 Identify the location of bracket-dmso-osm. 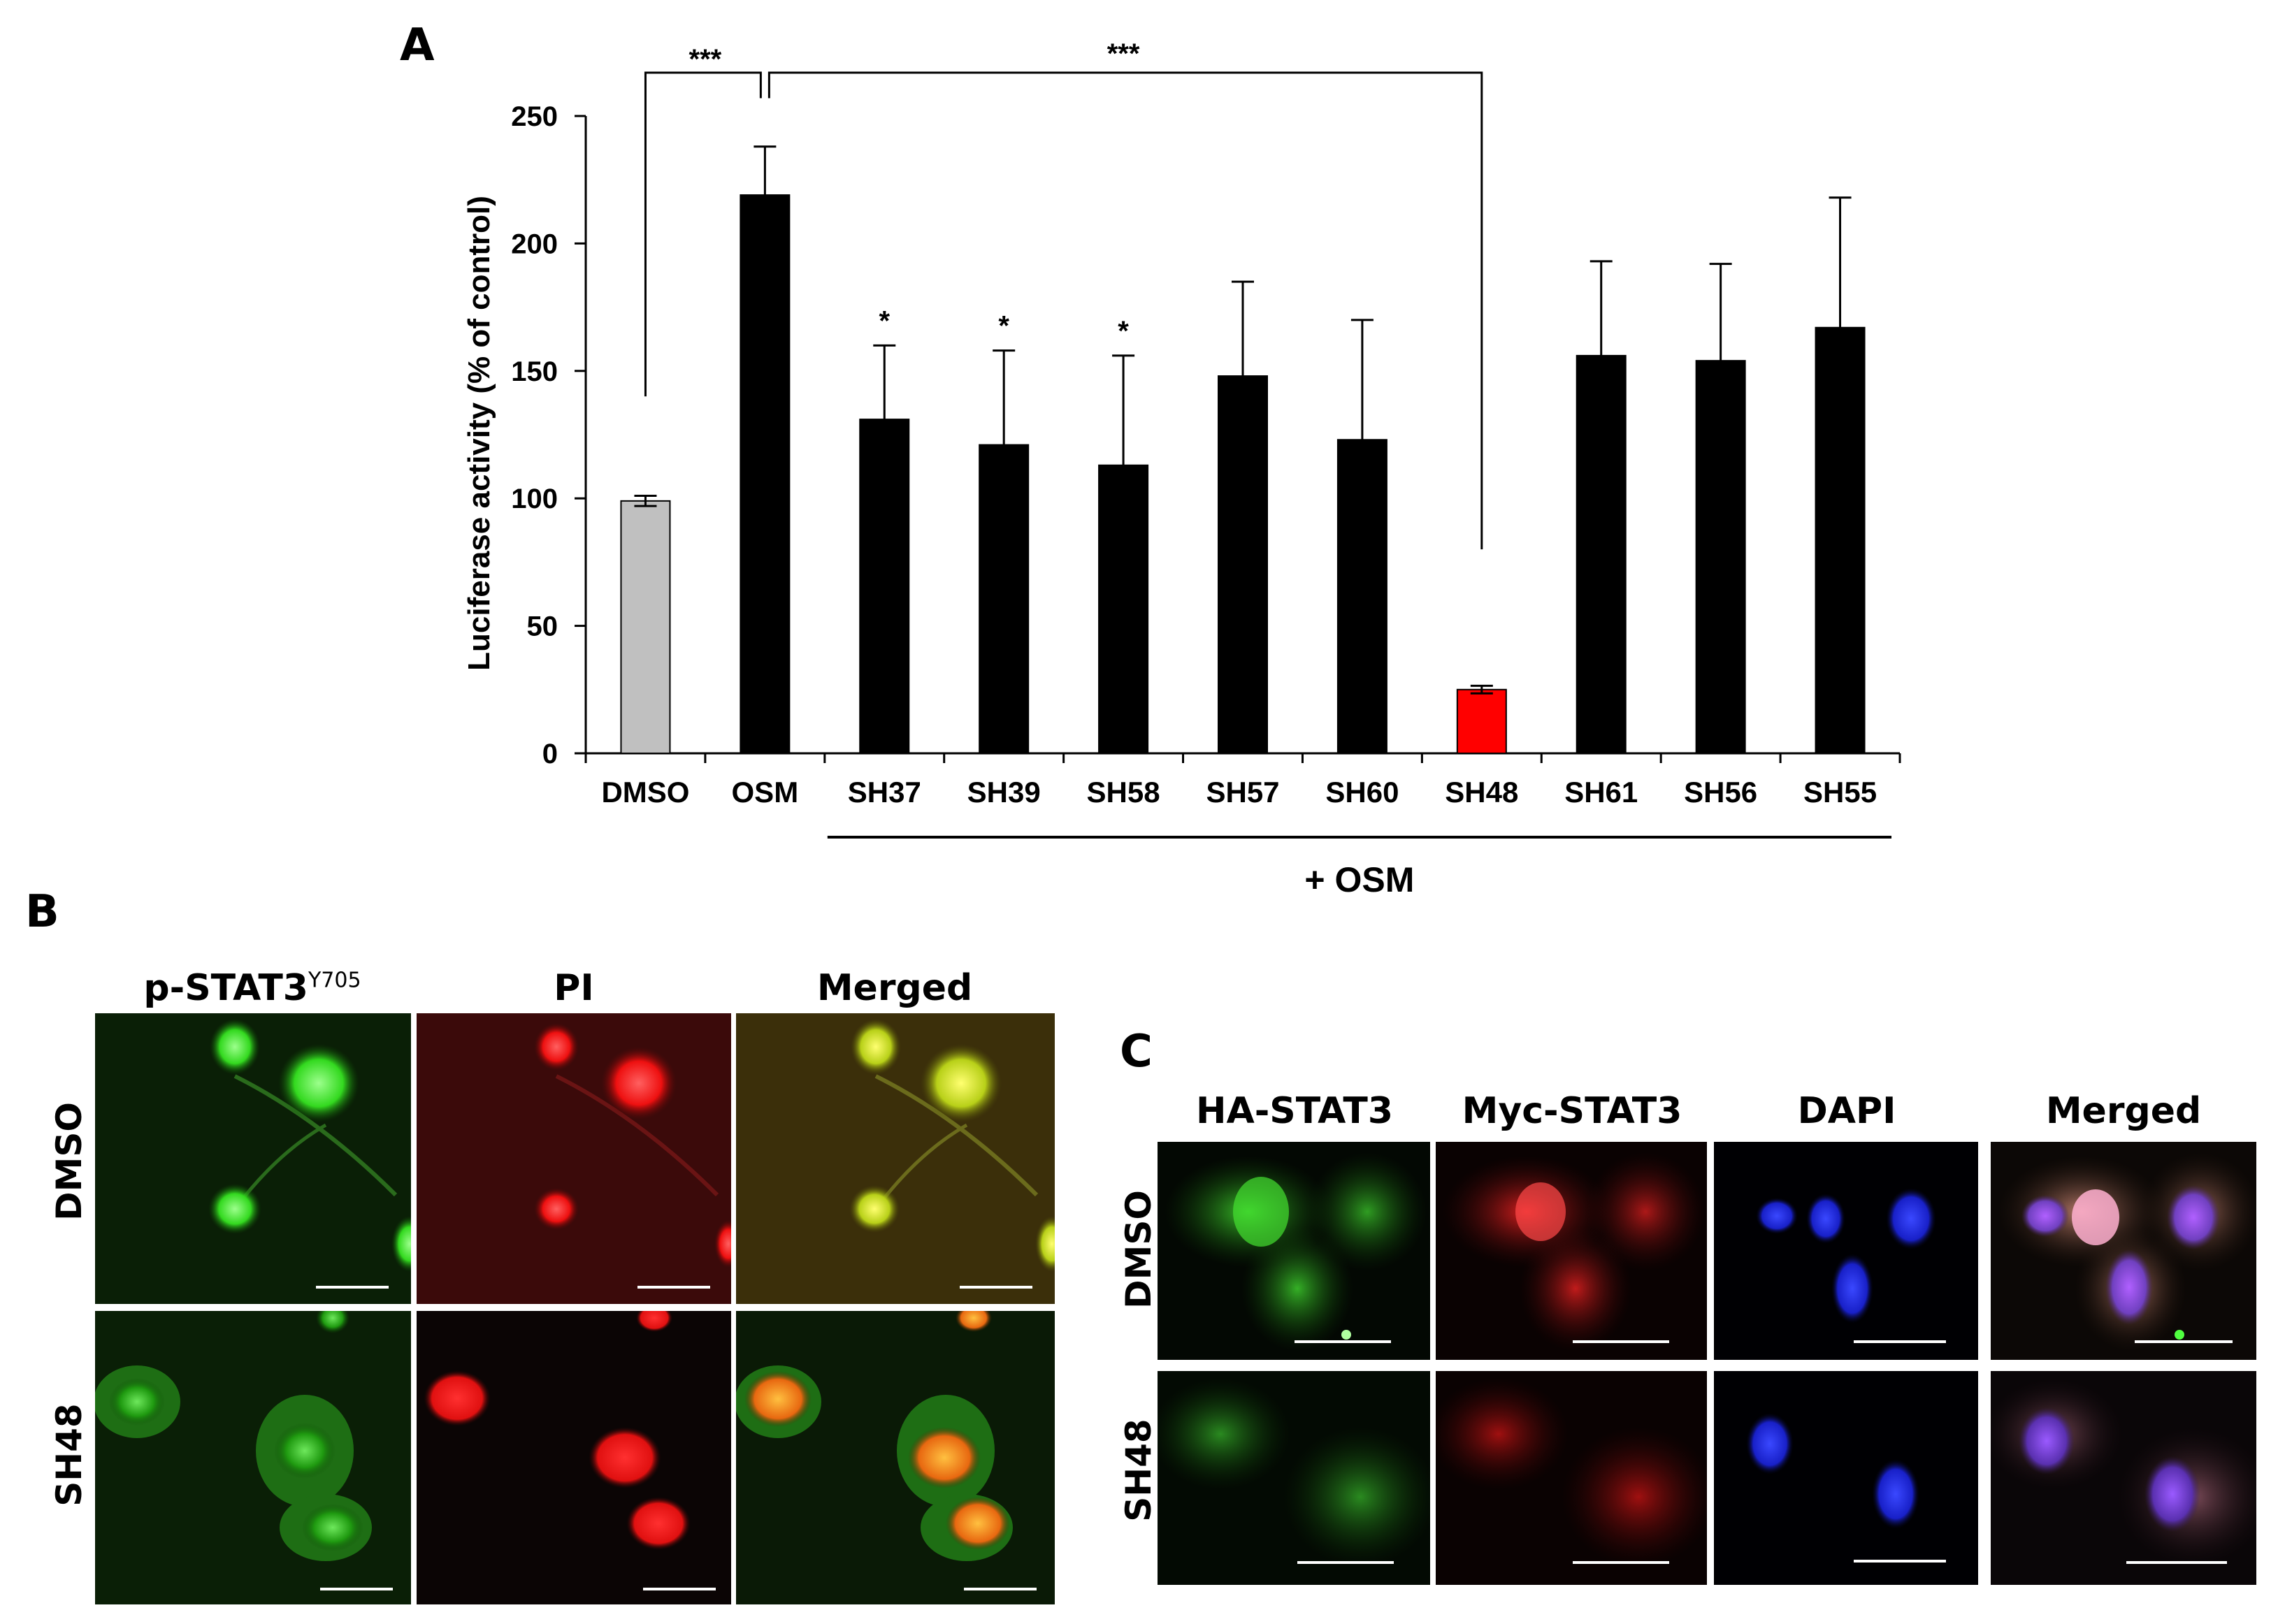
(703, 234).